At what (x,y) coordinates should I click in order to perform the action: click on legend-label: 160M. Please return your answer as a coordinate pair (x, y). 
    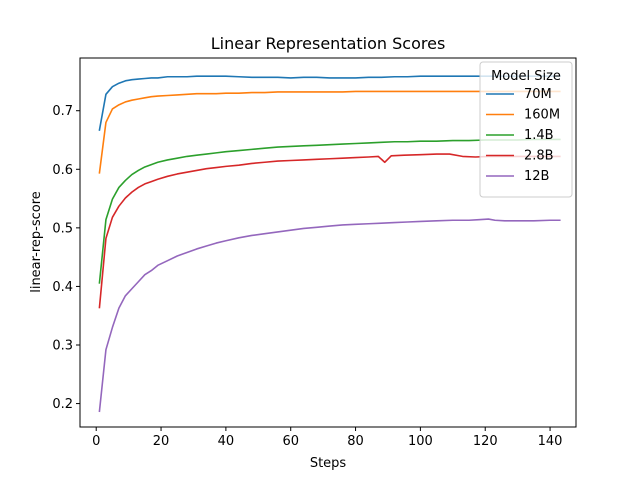
    Looking at the image, I should click on (542, 115).